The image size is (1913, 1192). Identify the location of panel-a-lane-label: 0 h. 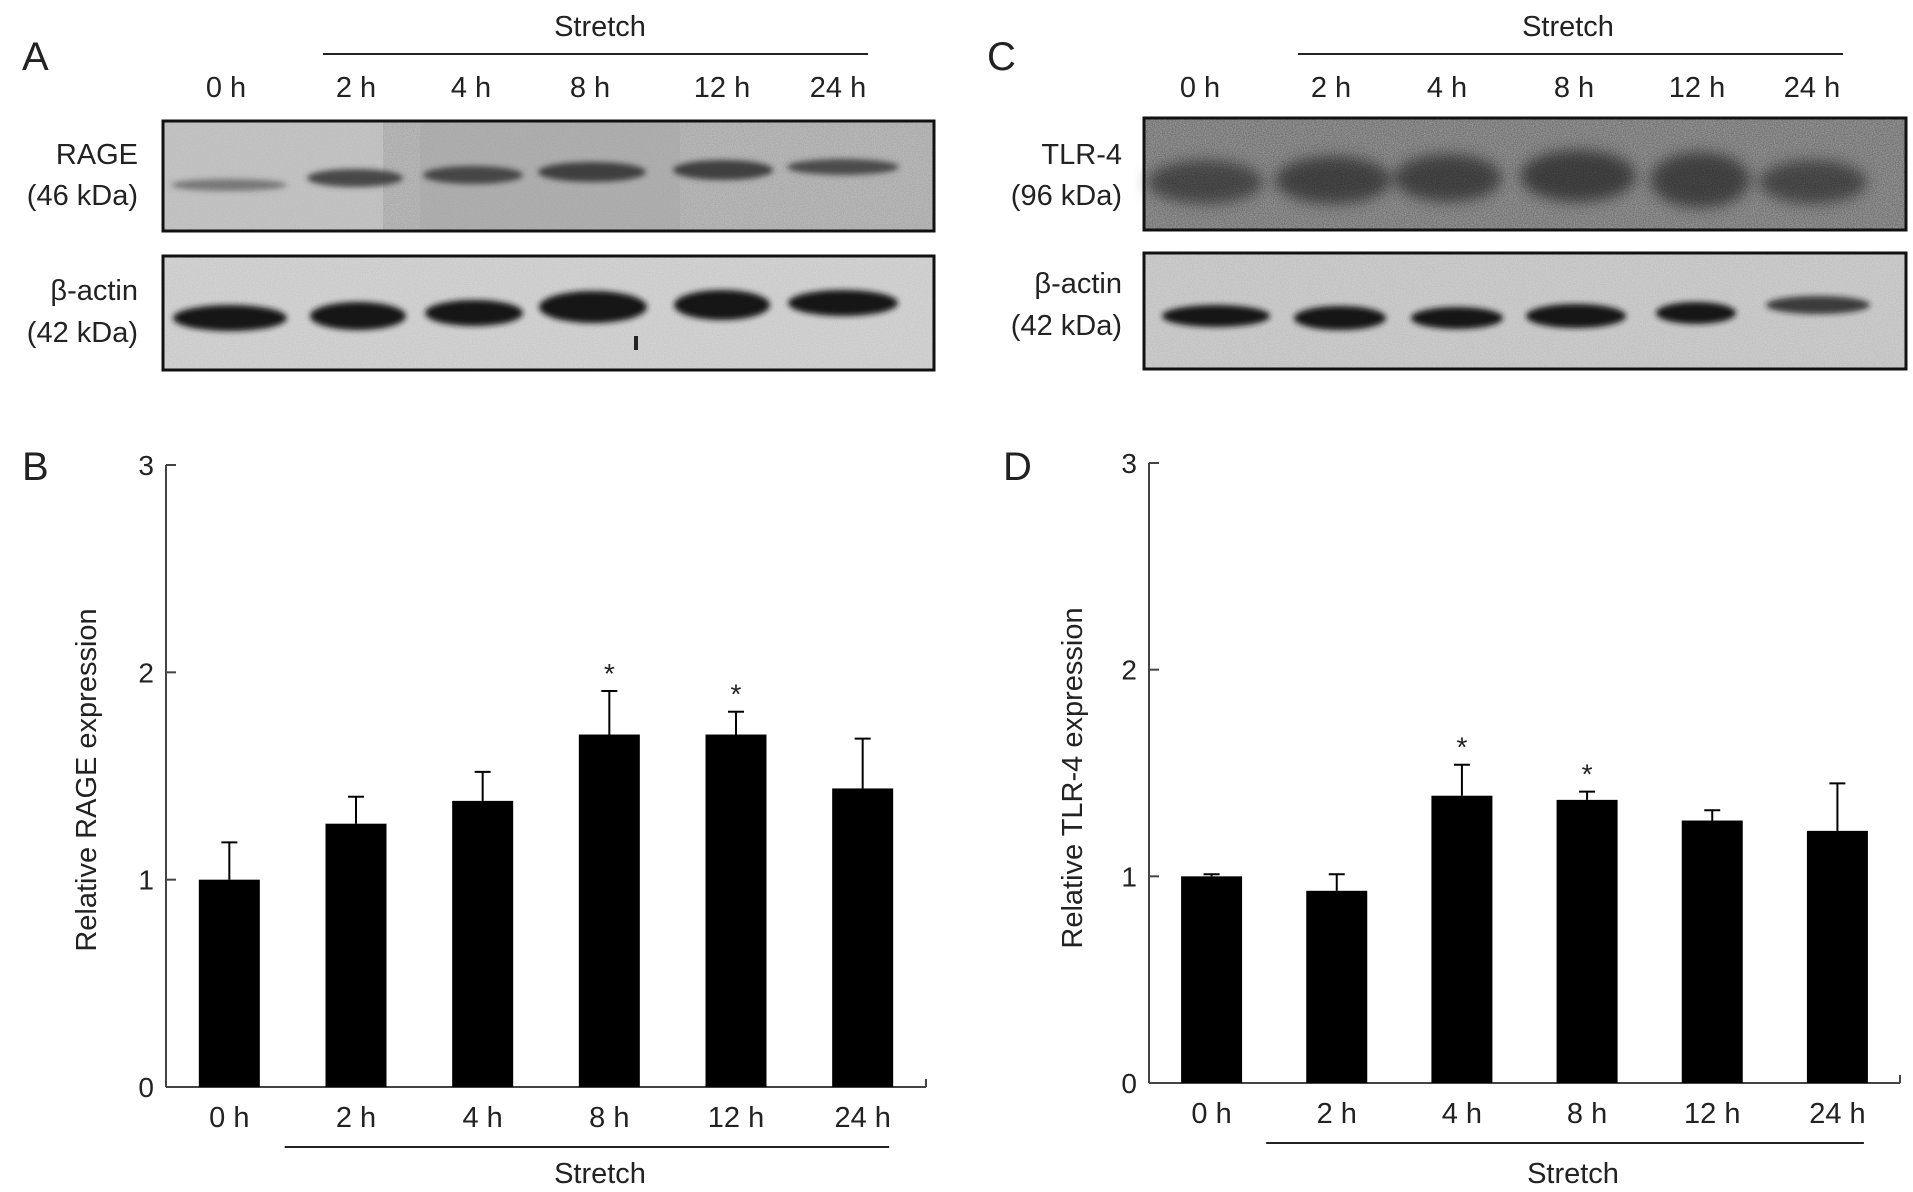
(226, 88).